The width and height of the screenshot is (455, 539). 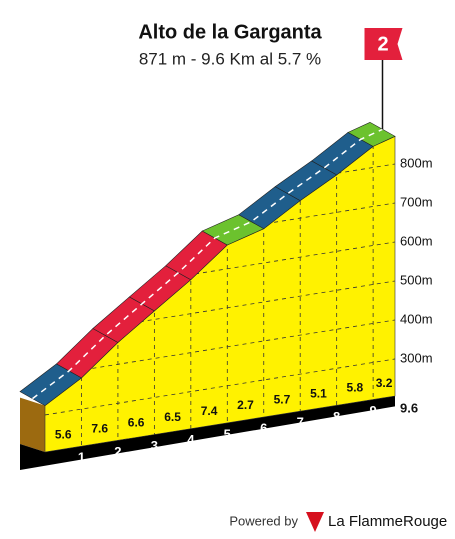 What do you see at coordinates (136, 423) in the screenshot?
I see `gradient-label: 6.6` at bounding box center [136, 423].